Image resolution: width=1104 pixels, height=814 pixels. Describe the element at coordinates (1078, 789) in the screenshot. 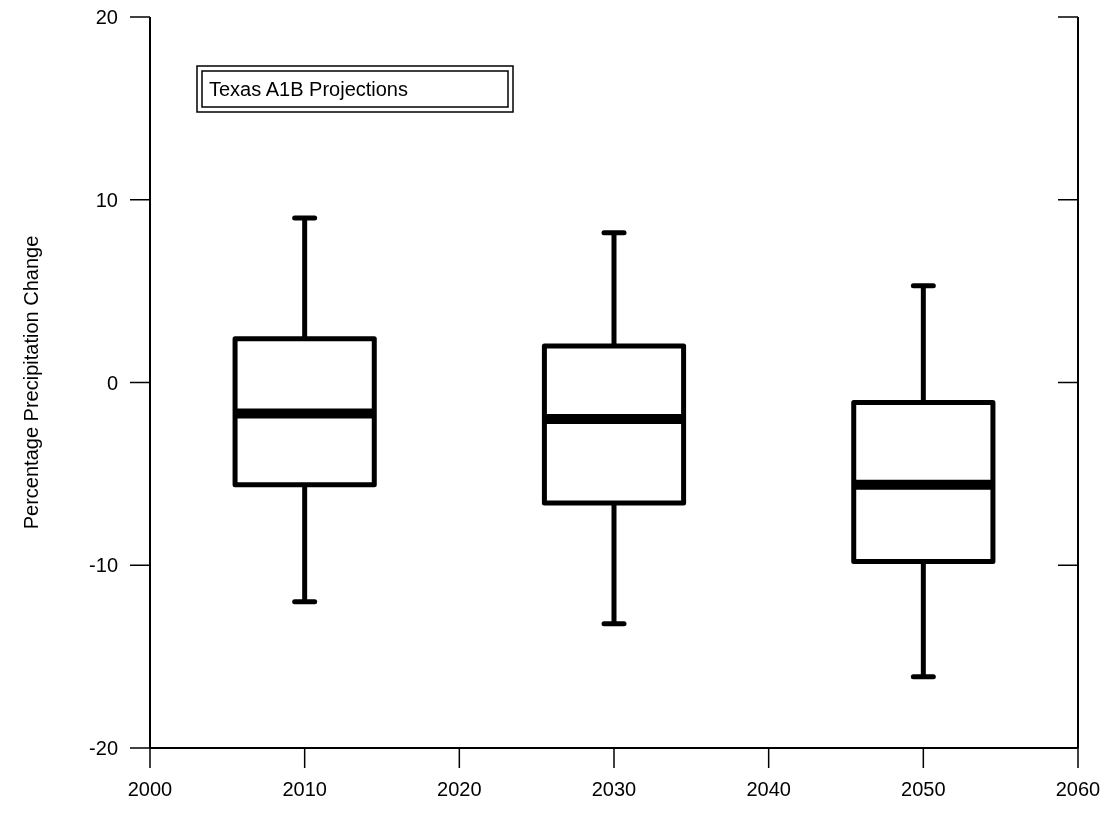

I see `x-tick-label: 2060` at that location.